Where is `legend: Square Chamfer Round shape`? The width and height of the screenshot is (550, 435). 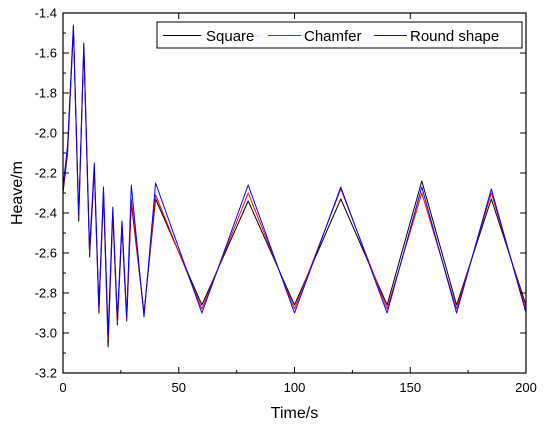 legend: Square Chamfer Round shape is located at coordinates (339, 35).